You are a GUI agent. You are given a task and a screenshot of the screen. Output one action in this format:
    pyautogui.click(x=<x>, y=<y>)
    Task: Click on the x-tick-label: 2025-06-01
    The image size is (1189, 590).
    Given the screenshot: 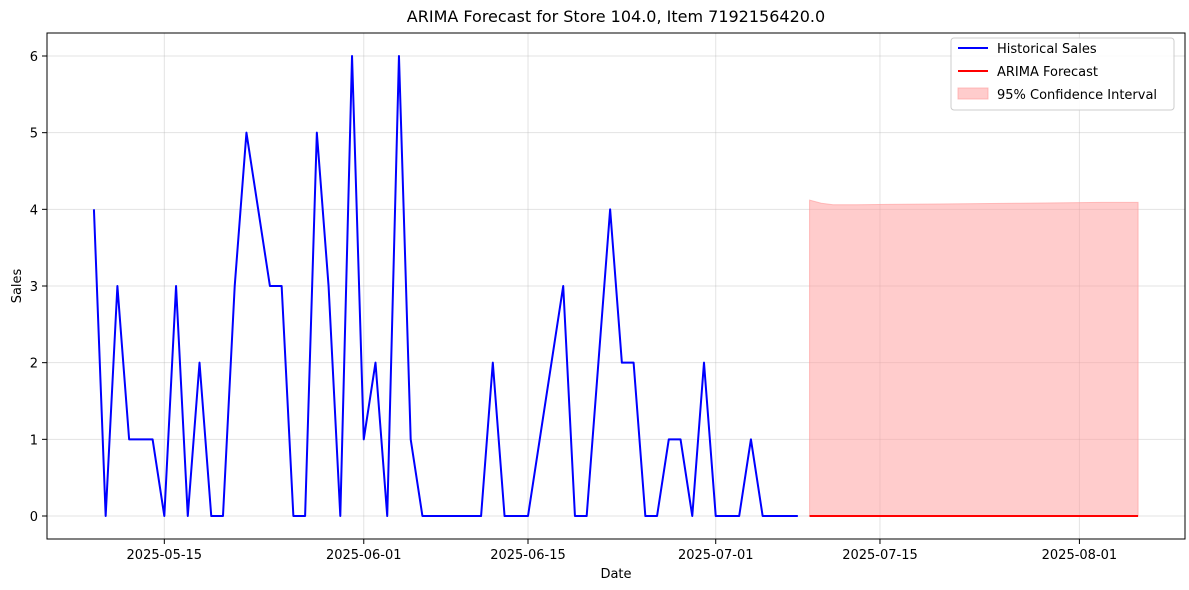 What is the action you would take?
    pyautogui.click(x=364, y=555)
    